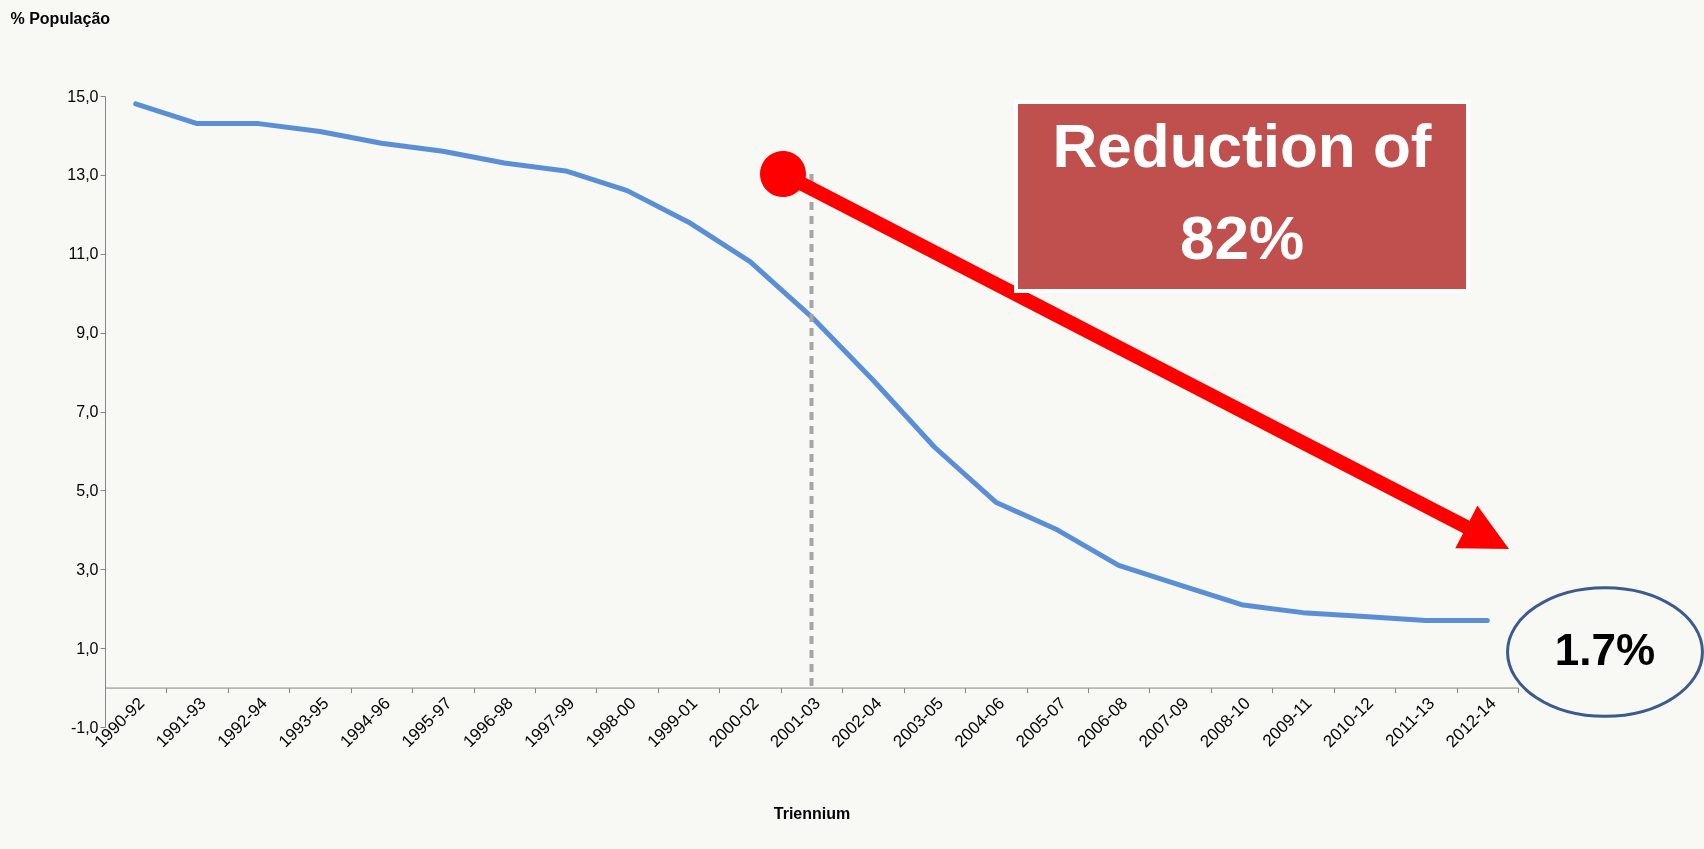 Image resolution: width=1704 pixels, height=849 pixels. What do you see at coordinates (83, 96) in the screenshot?
I see `y-tick-label: 15,0` at bounding box center [83, 96].